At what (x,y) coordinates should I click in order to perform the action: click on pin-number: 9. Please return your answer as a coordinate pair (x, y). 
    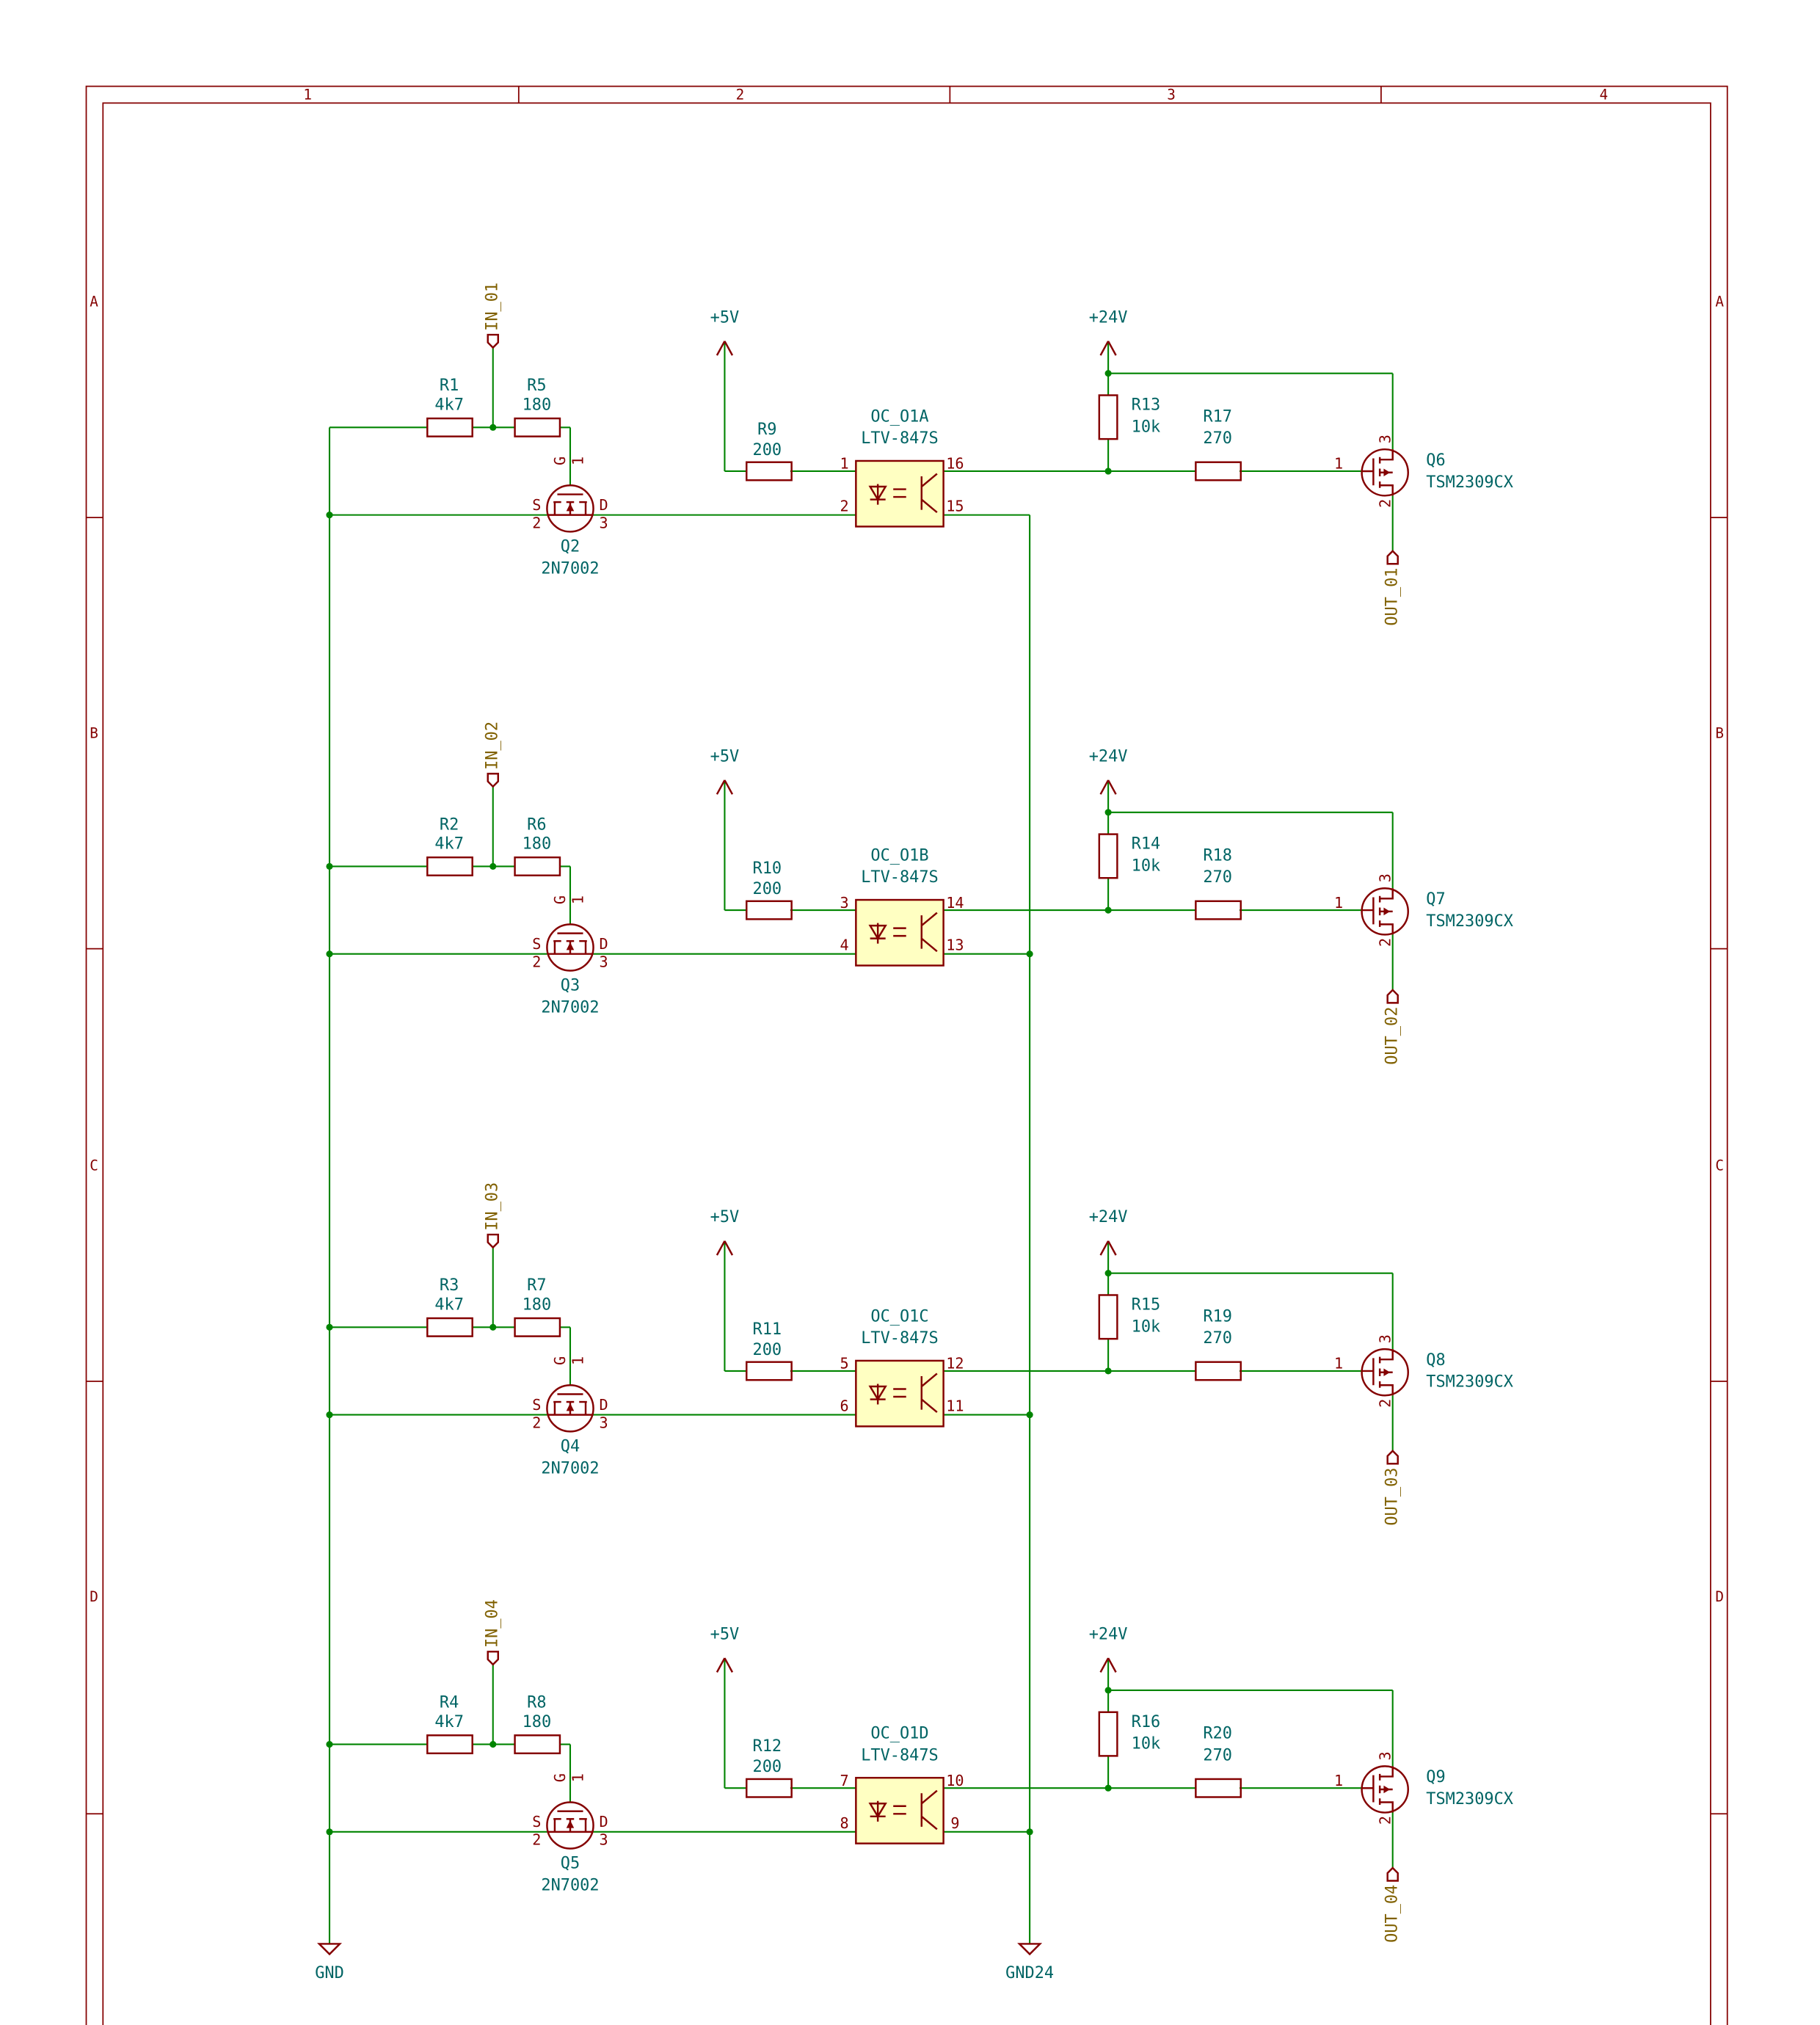
    Looking at the image, I should click on (954, 1823).